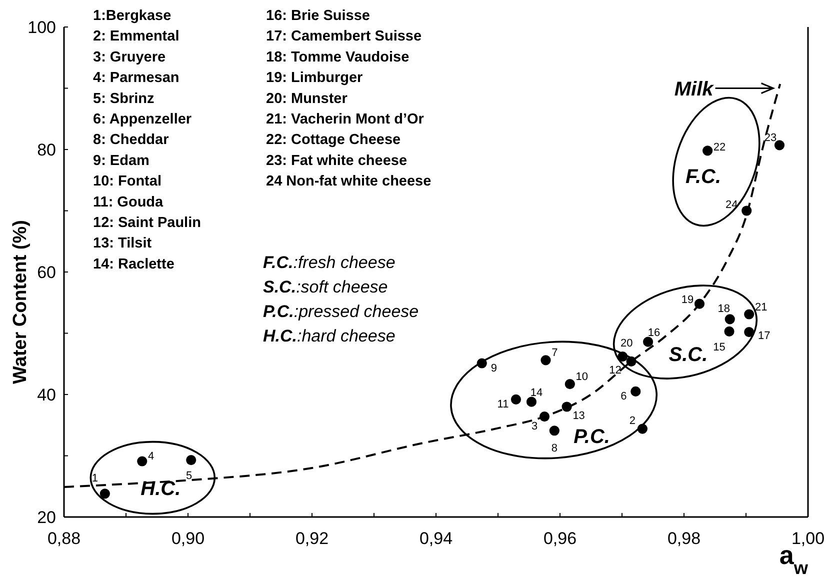 The image size is (832, 582). What do you see at coordinates (349, 182) in the screenshot?
I see `annotation: 24 Non-fat white cheese` at bounding box center [349, 182].